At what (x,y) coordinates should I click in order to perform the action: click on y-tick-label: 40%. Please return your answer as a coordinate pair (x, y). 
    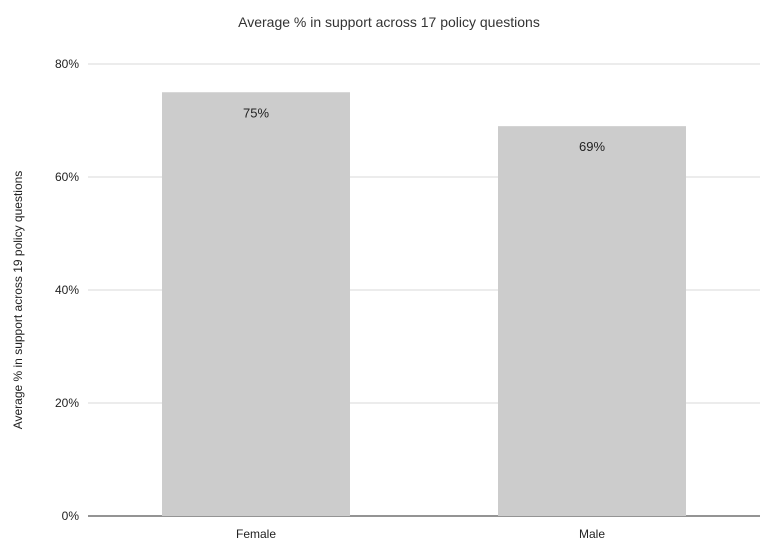
    Looking at the image, I should click on (67, 290).